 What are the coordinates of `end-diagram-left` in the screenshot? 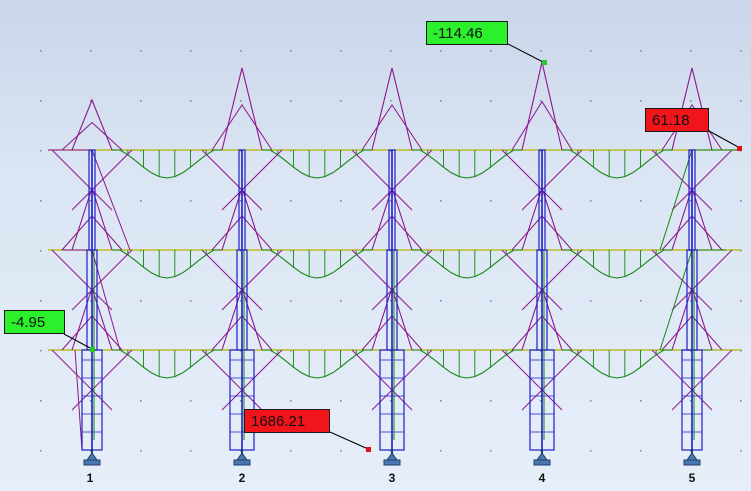 It's located at (83, 400).